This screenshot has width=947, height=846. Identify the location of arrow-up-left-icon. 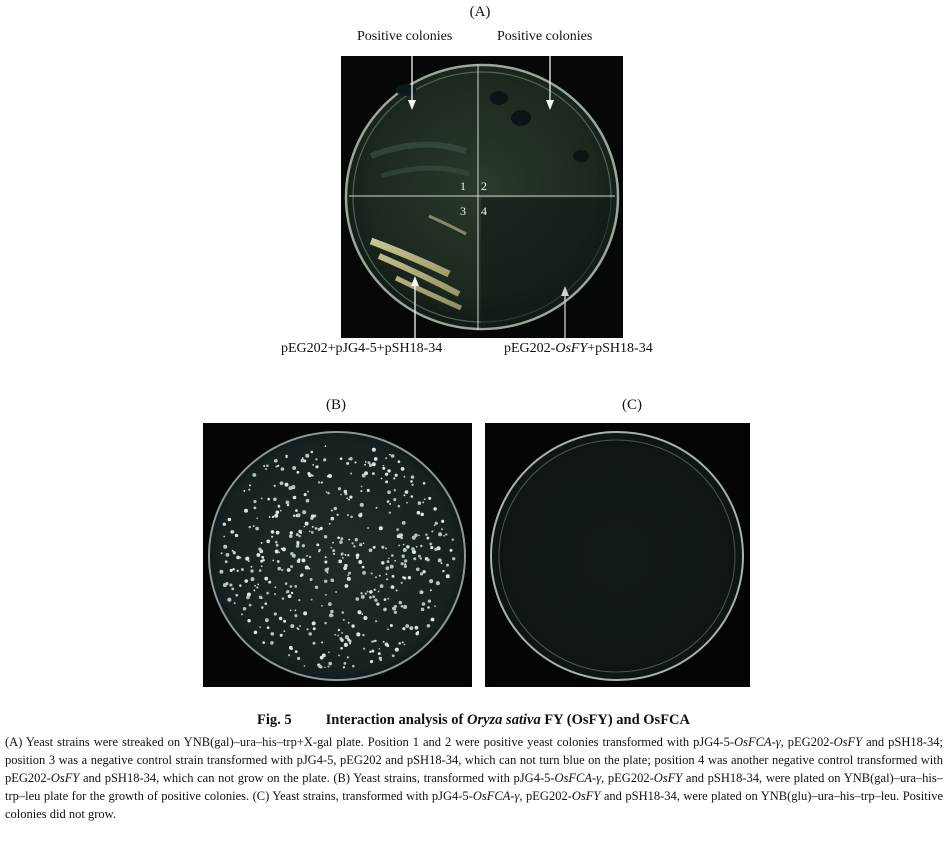
(415, 281).